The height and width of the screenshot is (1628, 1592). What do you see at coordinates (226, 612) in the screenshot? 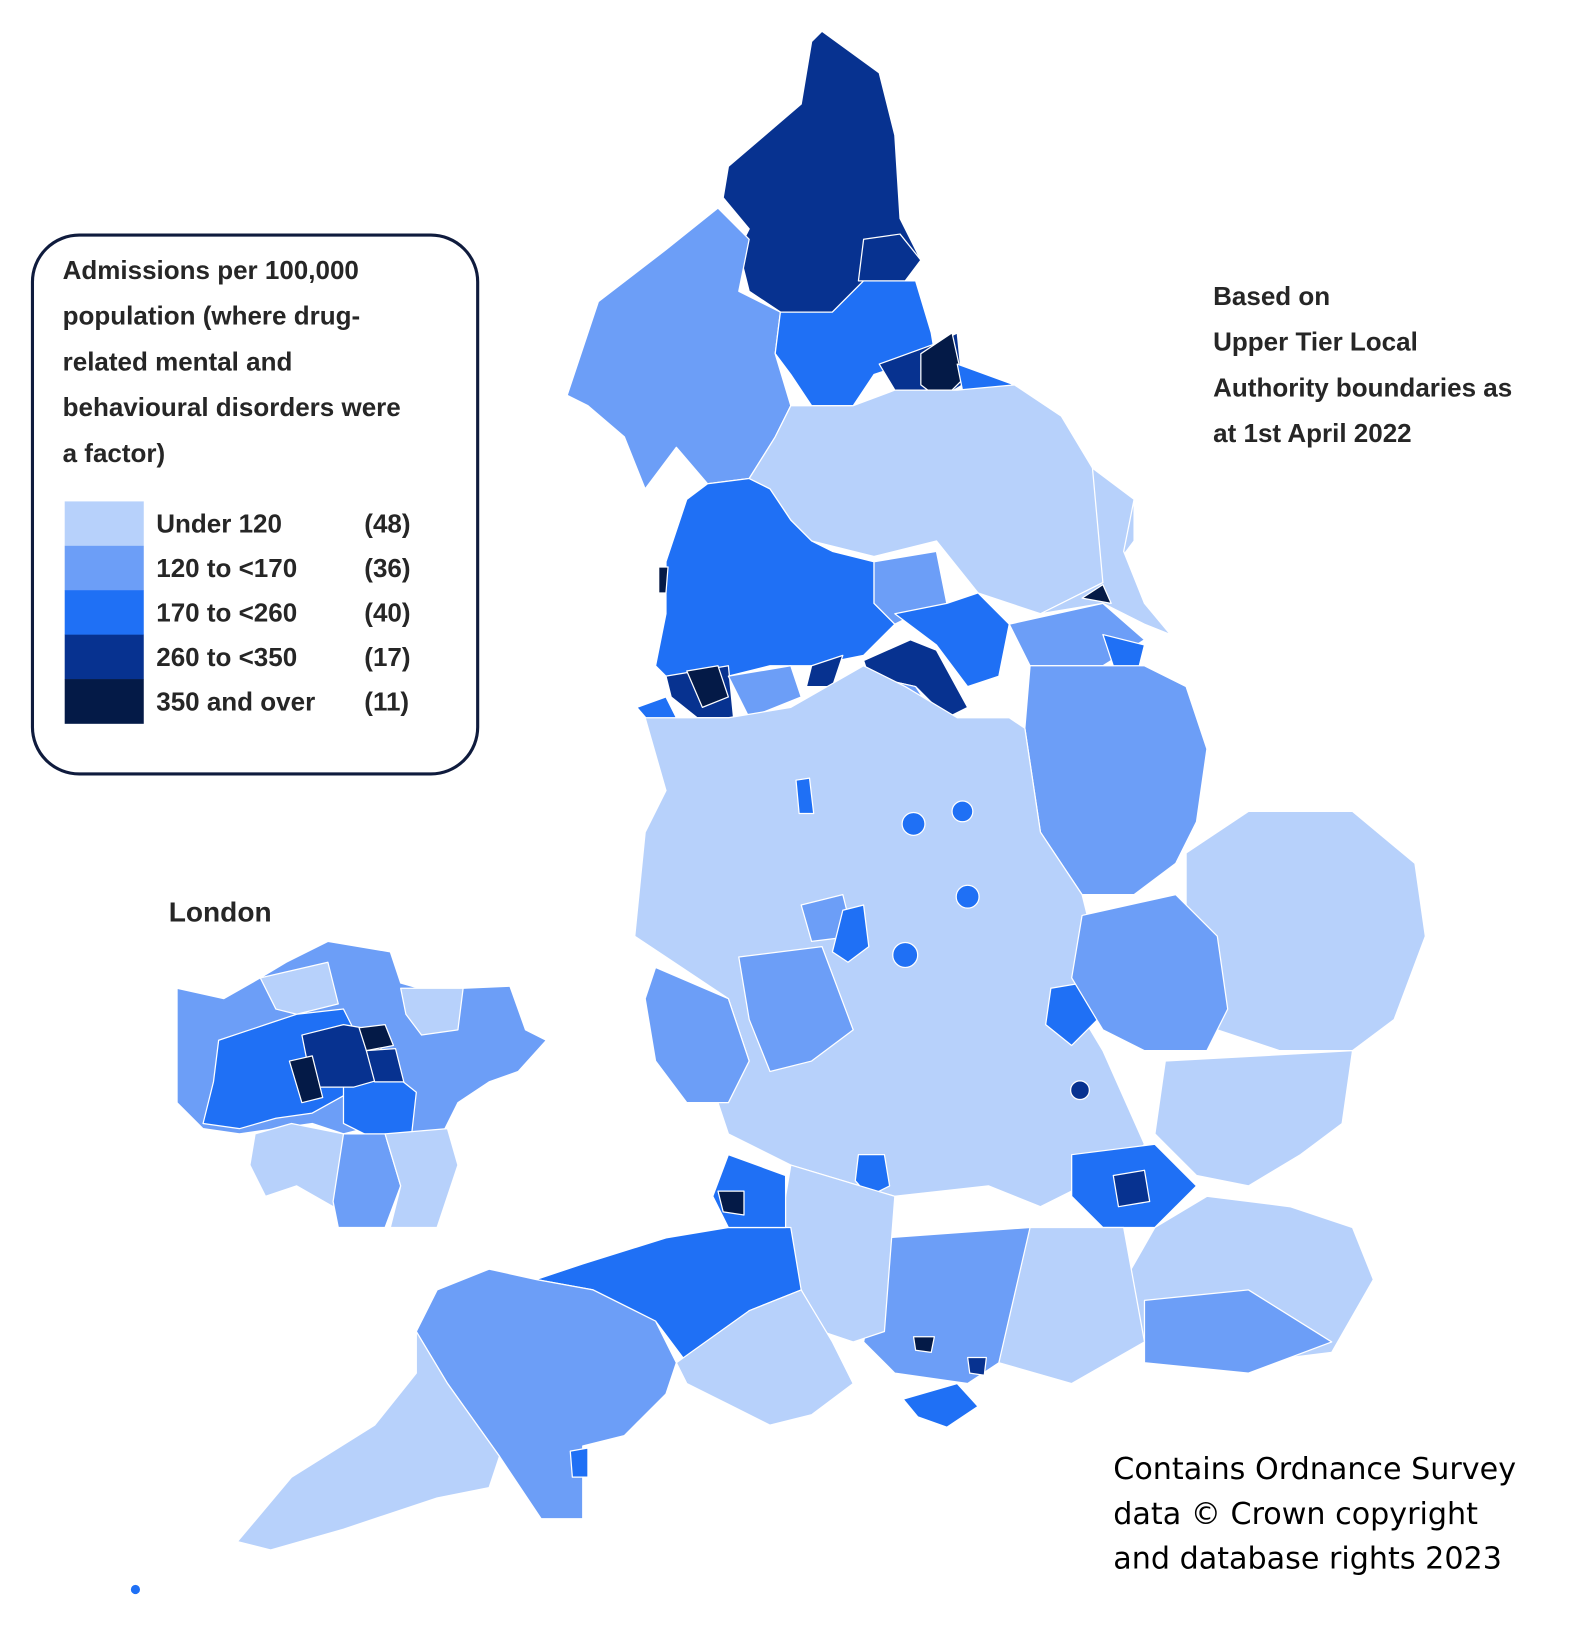
I see `legend-label: 170 to <260` at bounding box center [226, 612].